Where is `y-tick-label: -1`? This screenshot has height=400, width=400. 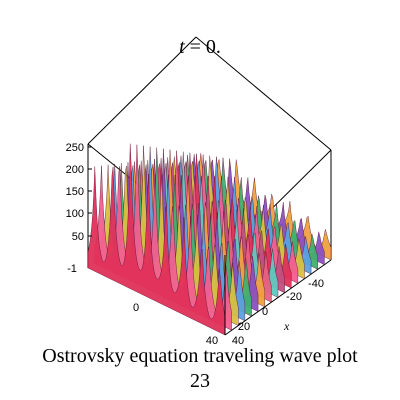 y-tick-label: -1 is located at coordinates (72, 269).